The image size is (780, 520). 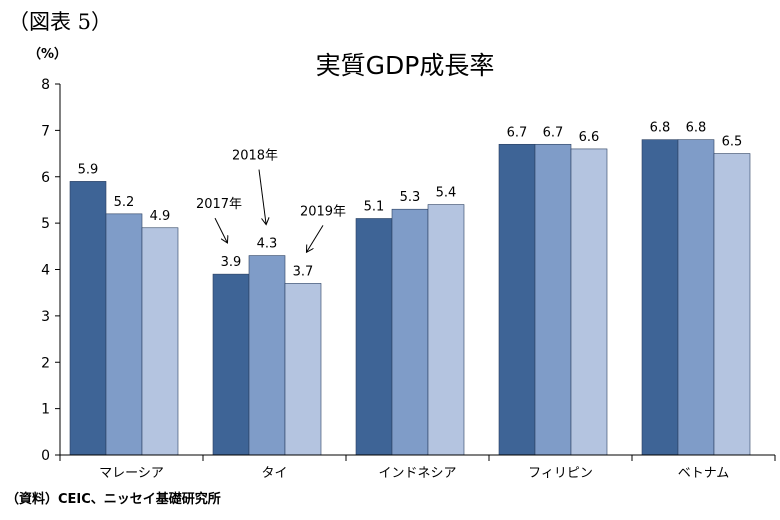 What do you see at coordinates (417, 473) in the screenshot?
I see `x-category-label: インドネシア` at bounding box center [417, 473].